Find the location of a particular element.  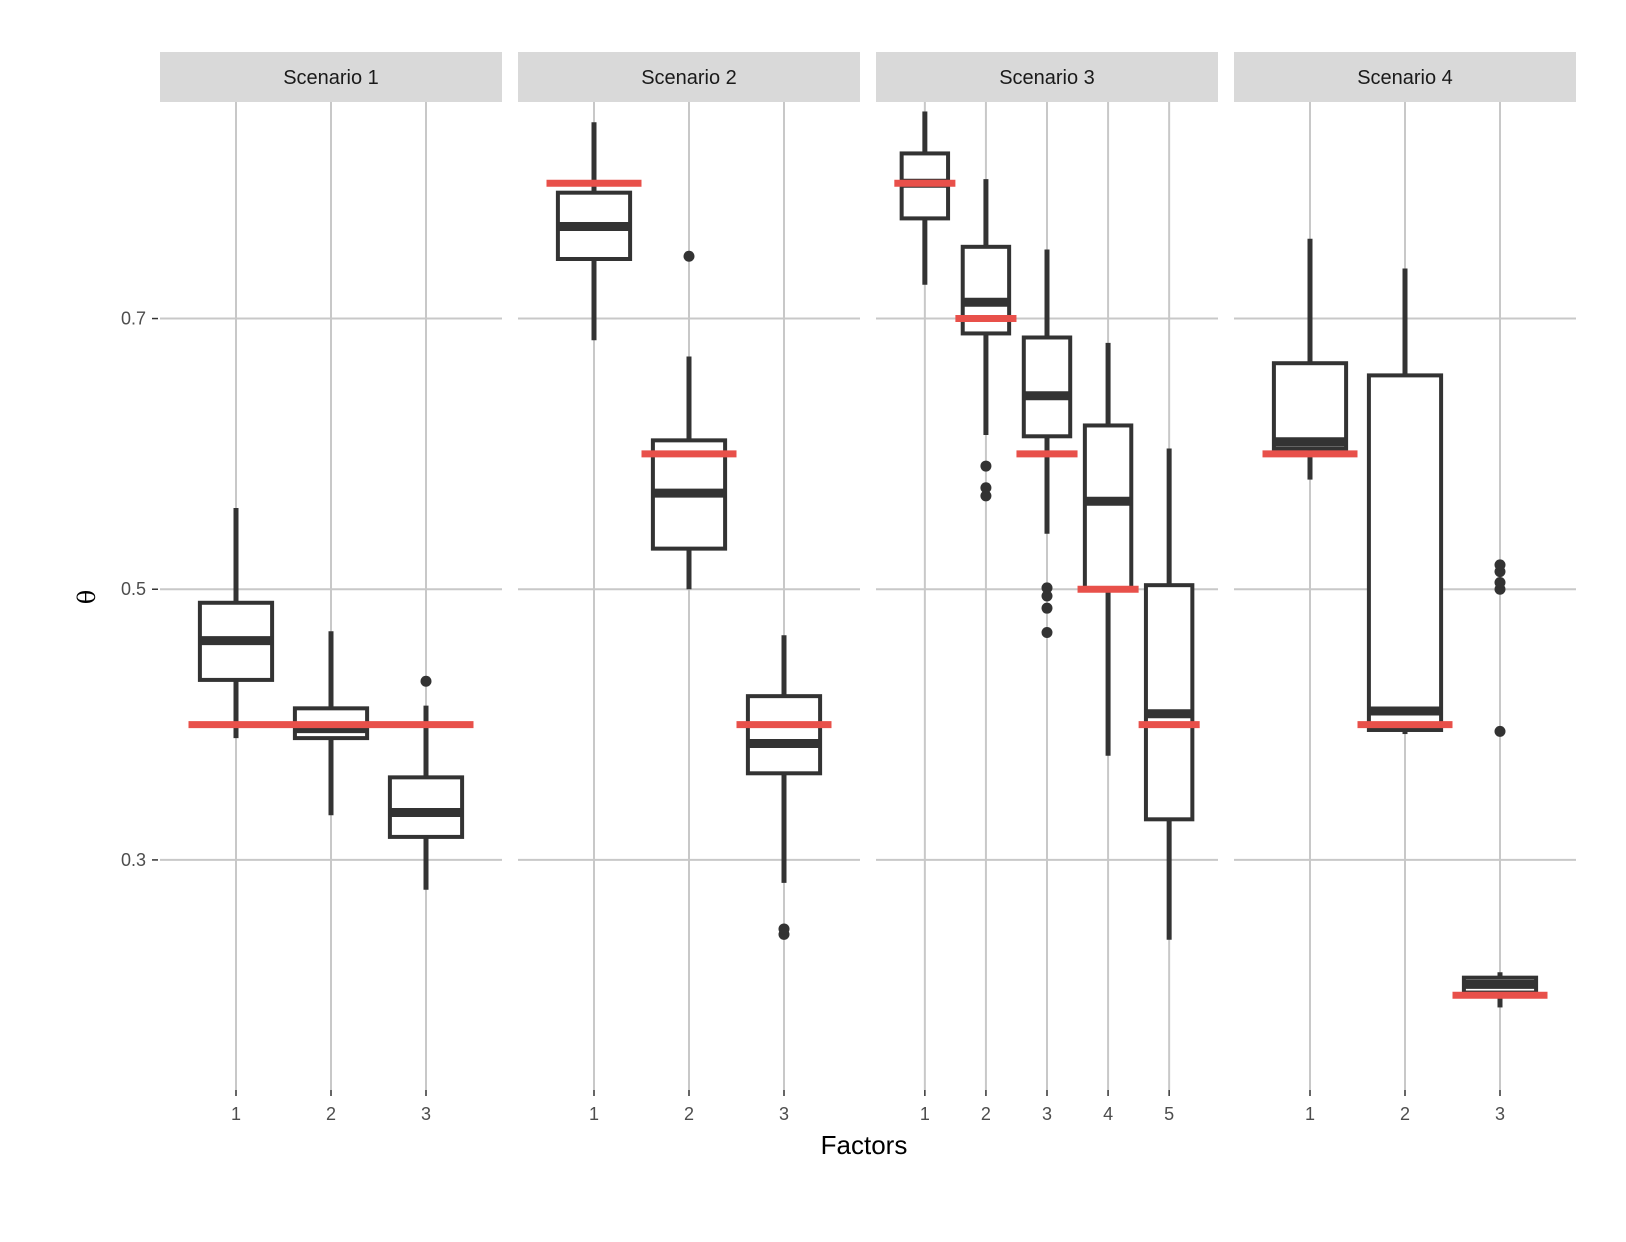

y-tick-label: 0.7 is located at coordinates (133, 319).